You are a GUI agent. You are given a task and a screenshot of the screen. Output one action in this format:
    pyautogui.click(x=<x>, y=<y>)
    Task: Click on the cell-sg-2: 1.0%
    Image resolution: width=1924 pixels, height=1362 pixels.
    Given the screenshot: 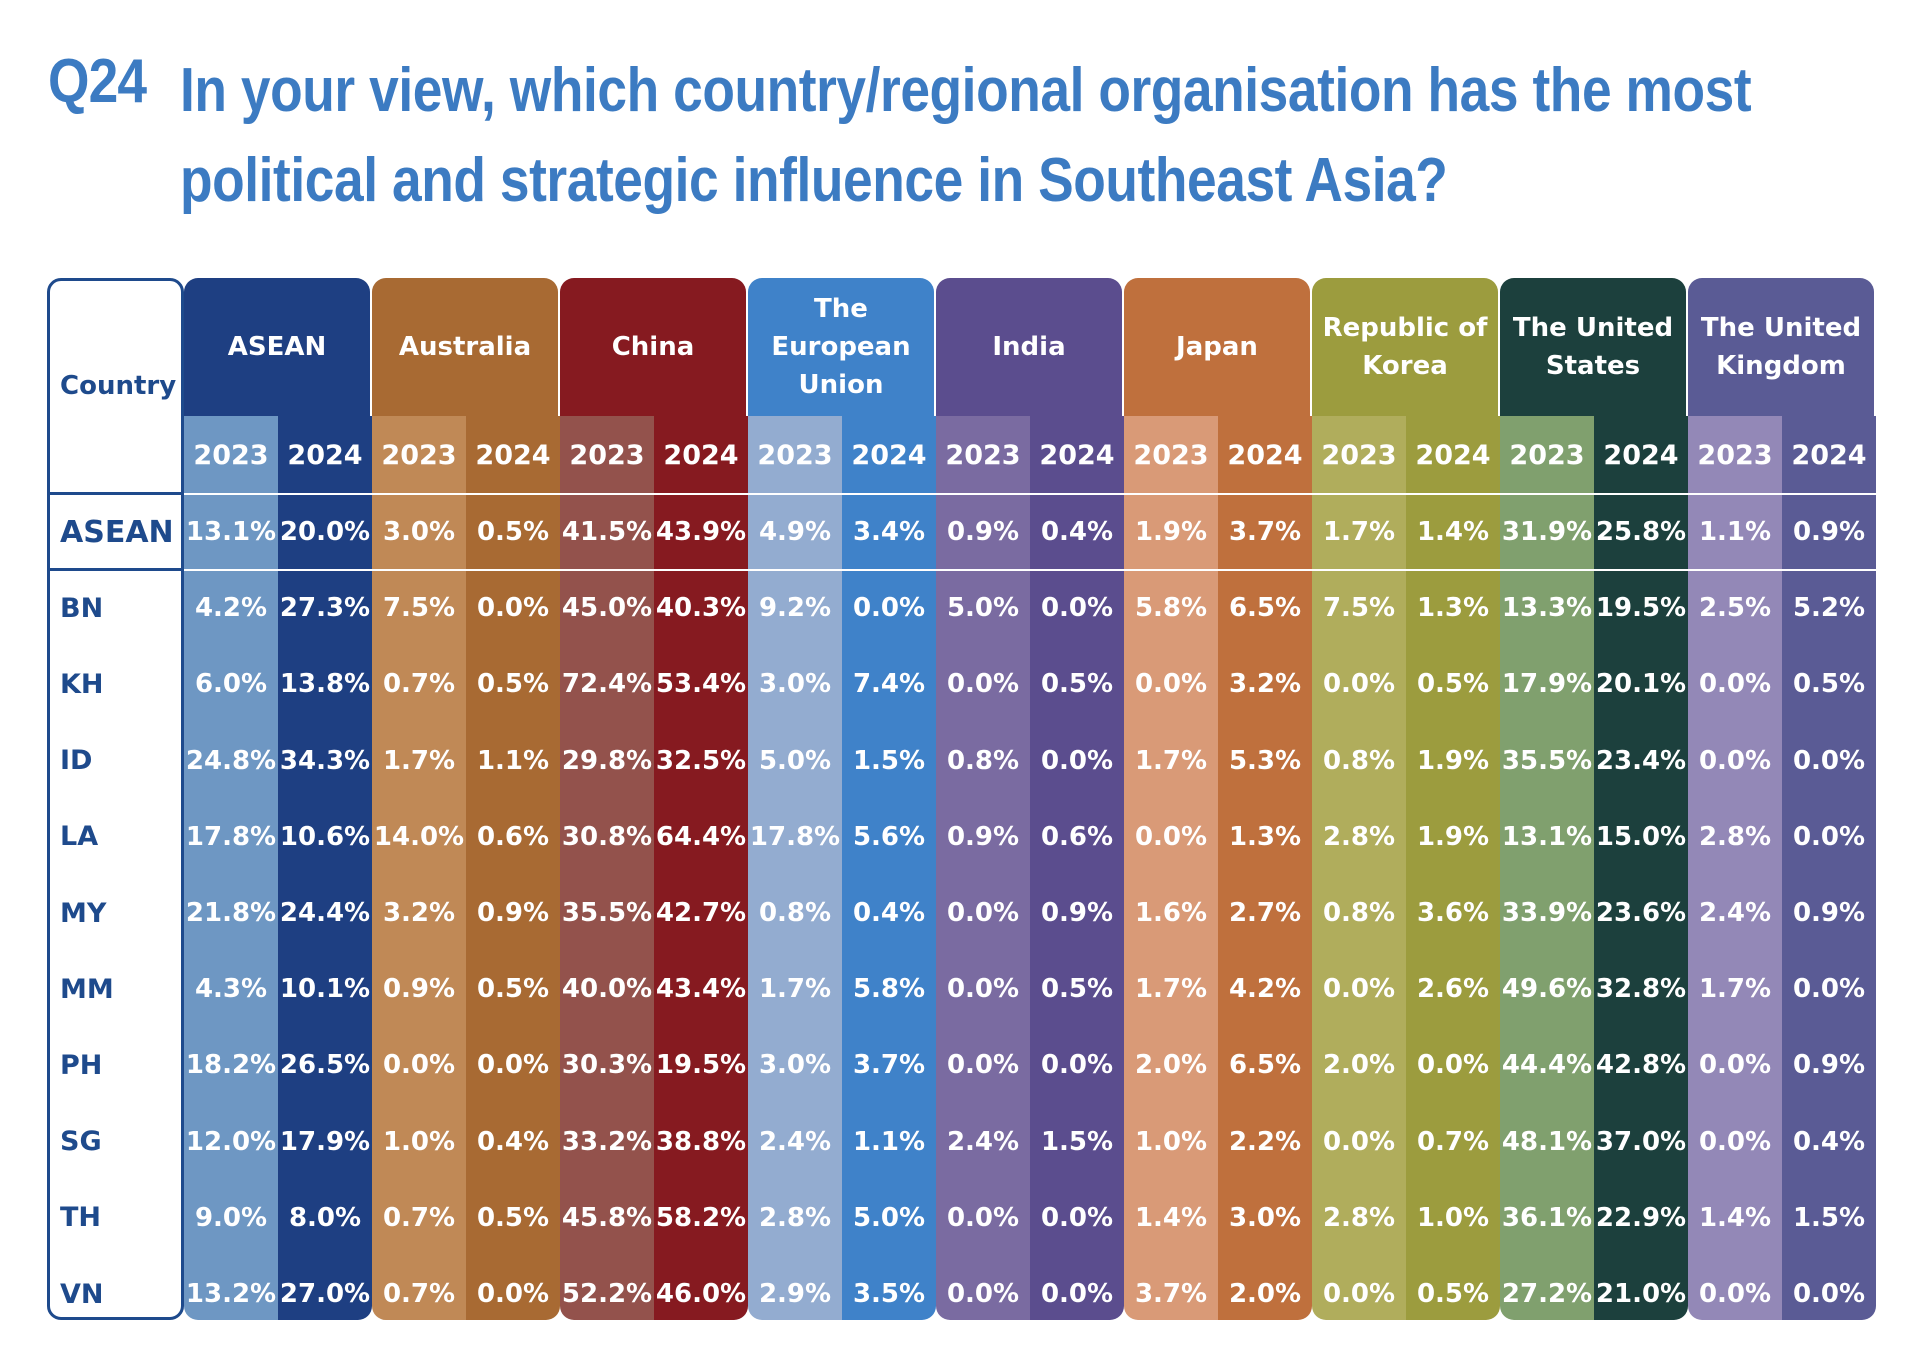 What is the action you would take?
    pyautogui.click(x=419, y=1141)
    